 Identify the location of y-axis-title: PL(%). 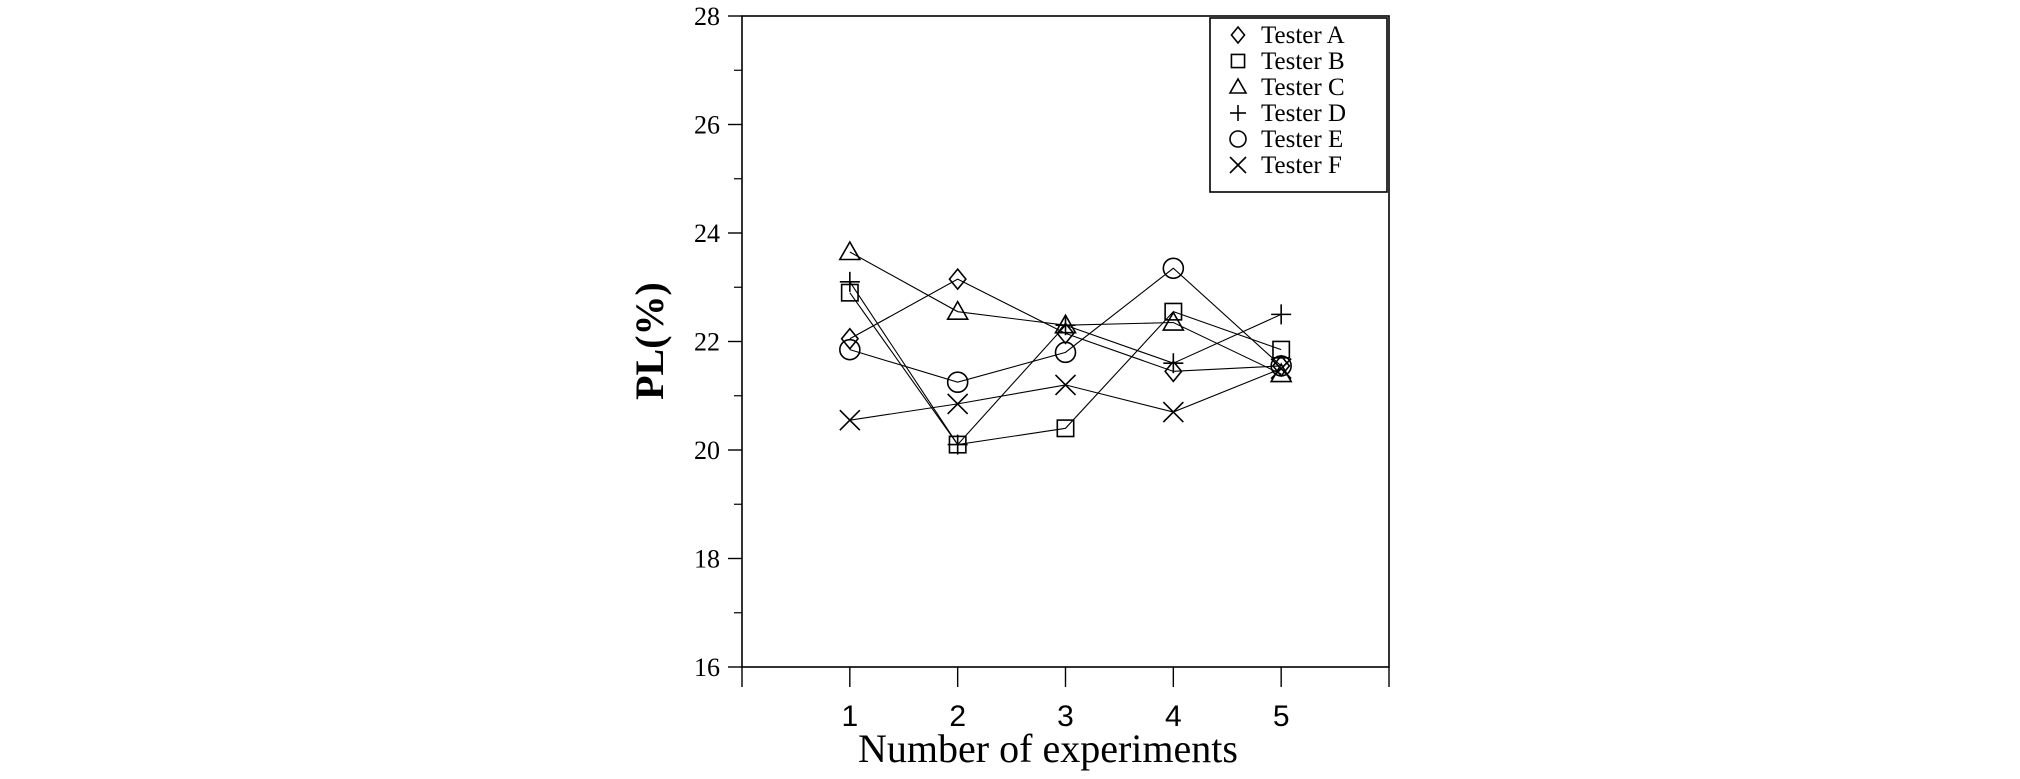
(649, 341).